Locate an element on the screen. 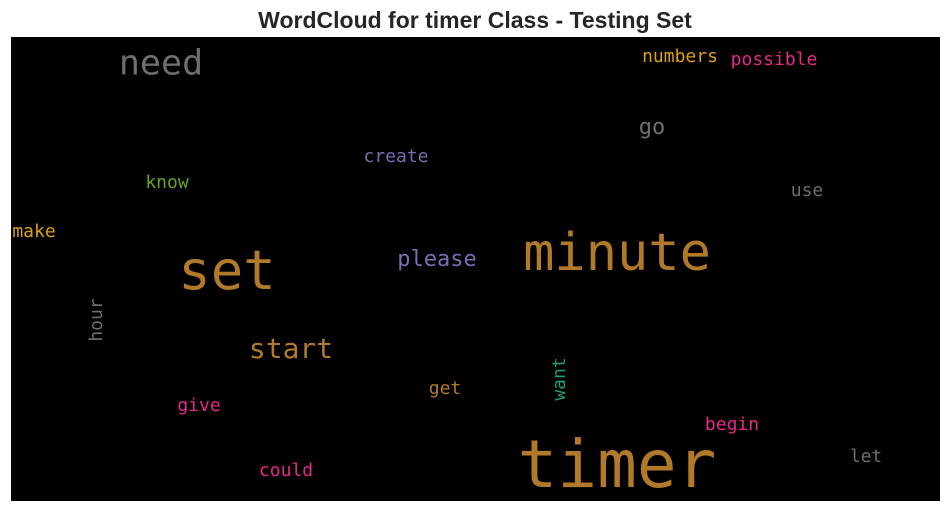 Image resolution: width=950 pixels, height=511 pixels. word-let: let is located at coordinates (866, 456).